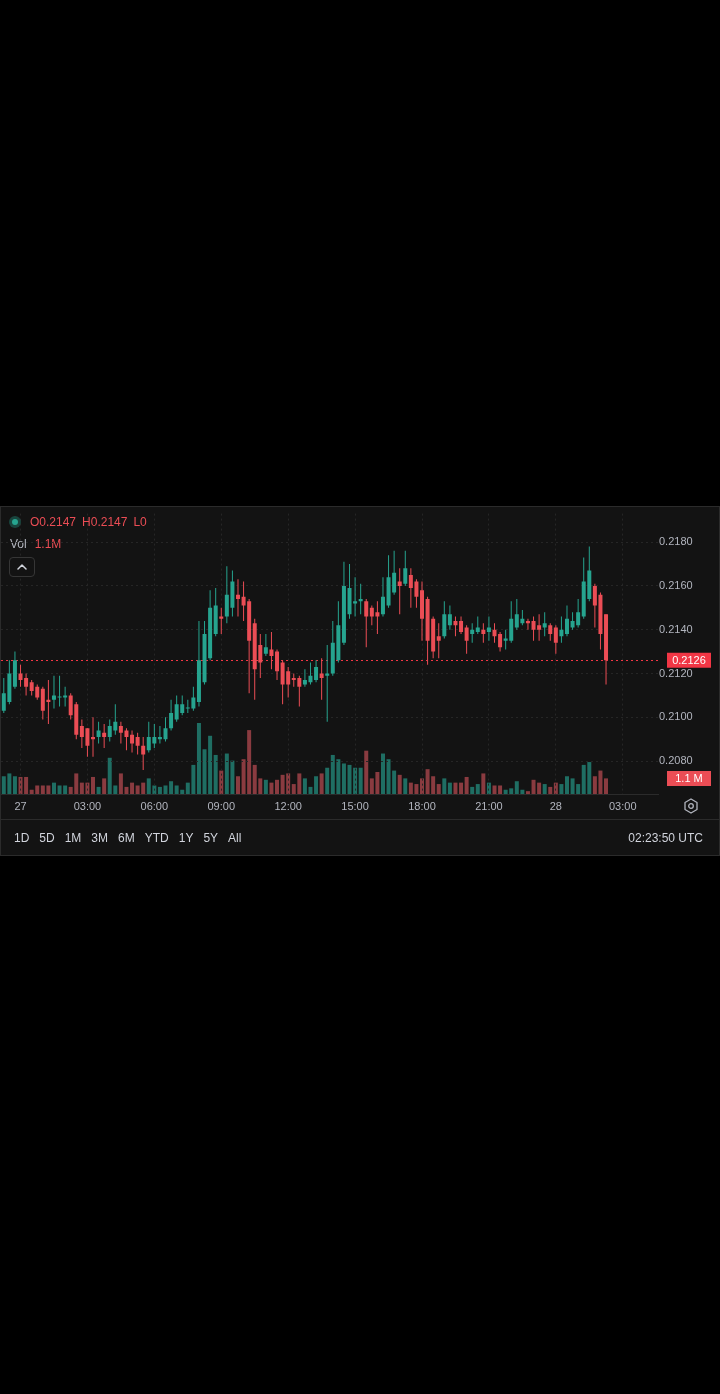  What do you see at coordinates (675, 628) in the screenshot?
I see `y-tick-label: 0.2140` at bounding box center [675, 628].